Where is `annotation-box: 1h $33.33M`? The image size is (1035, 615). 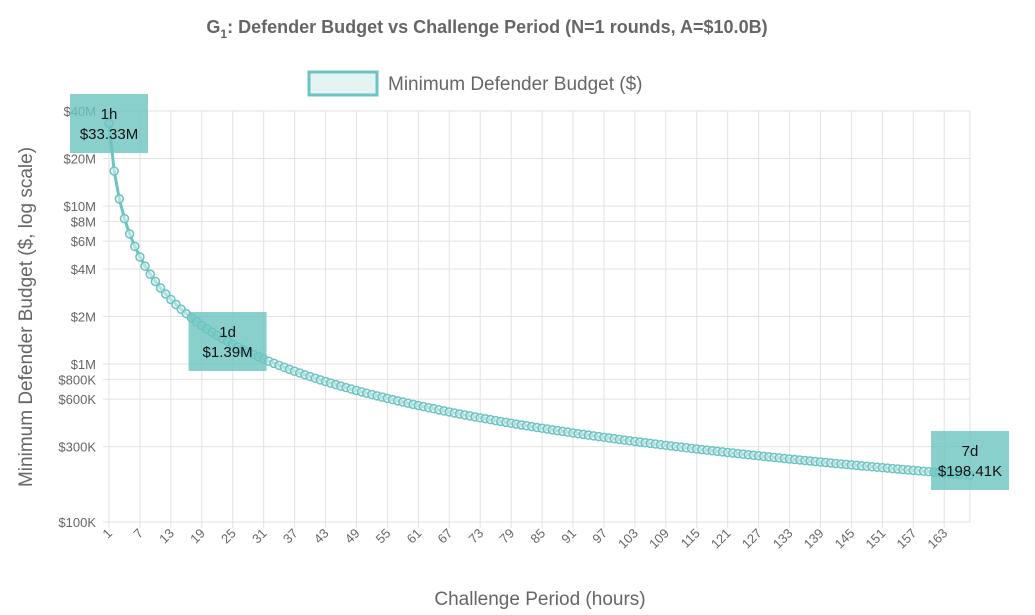
annotation-box: 1h $33.33M is located at coordinates (109, 124).